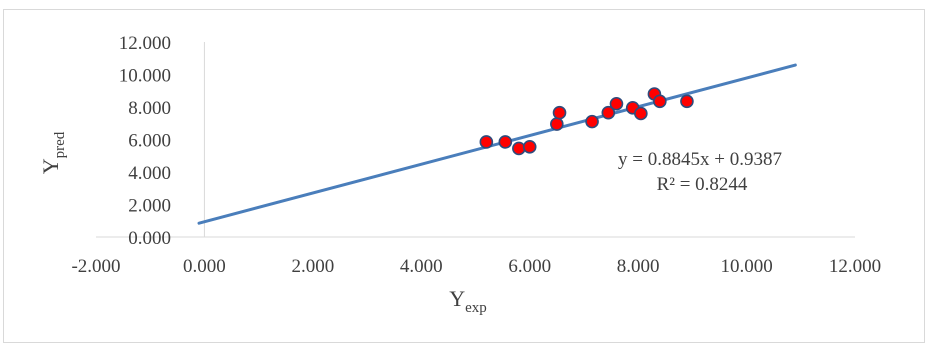 This screenshot has width=929, height=347. I want to click on y-axis-title: Ypred, so click(53, 152).